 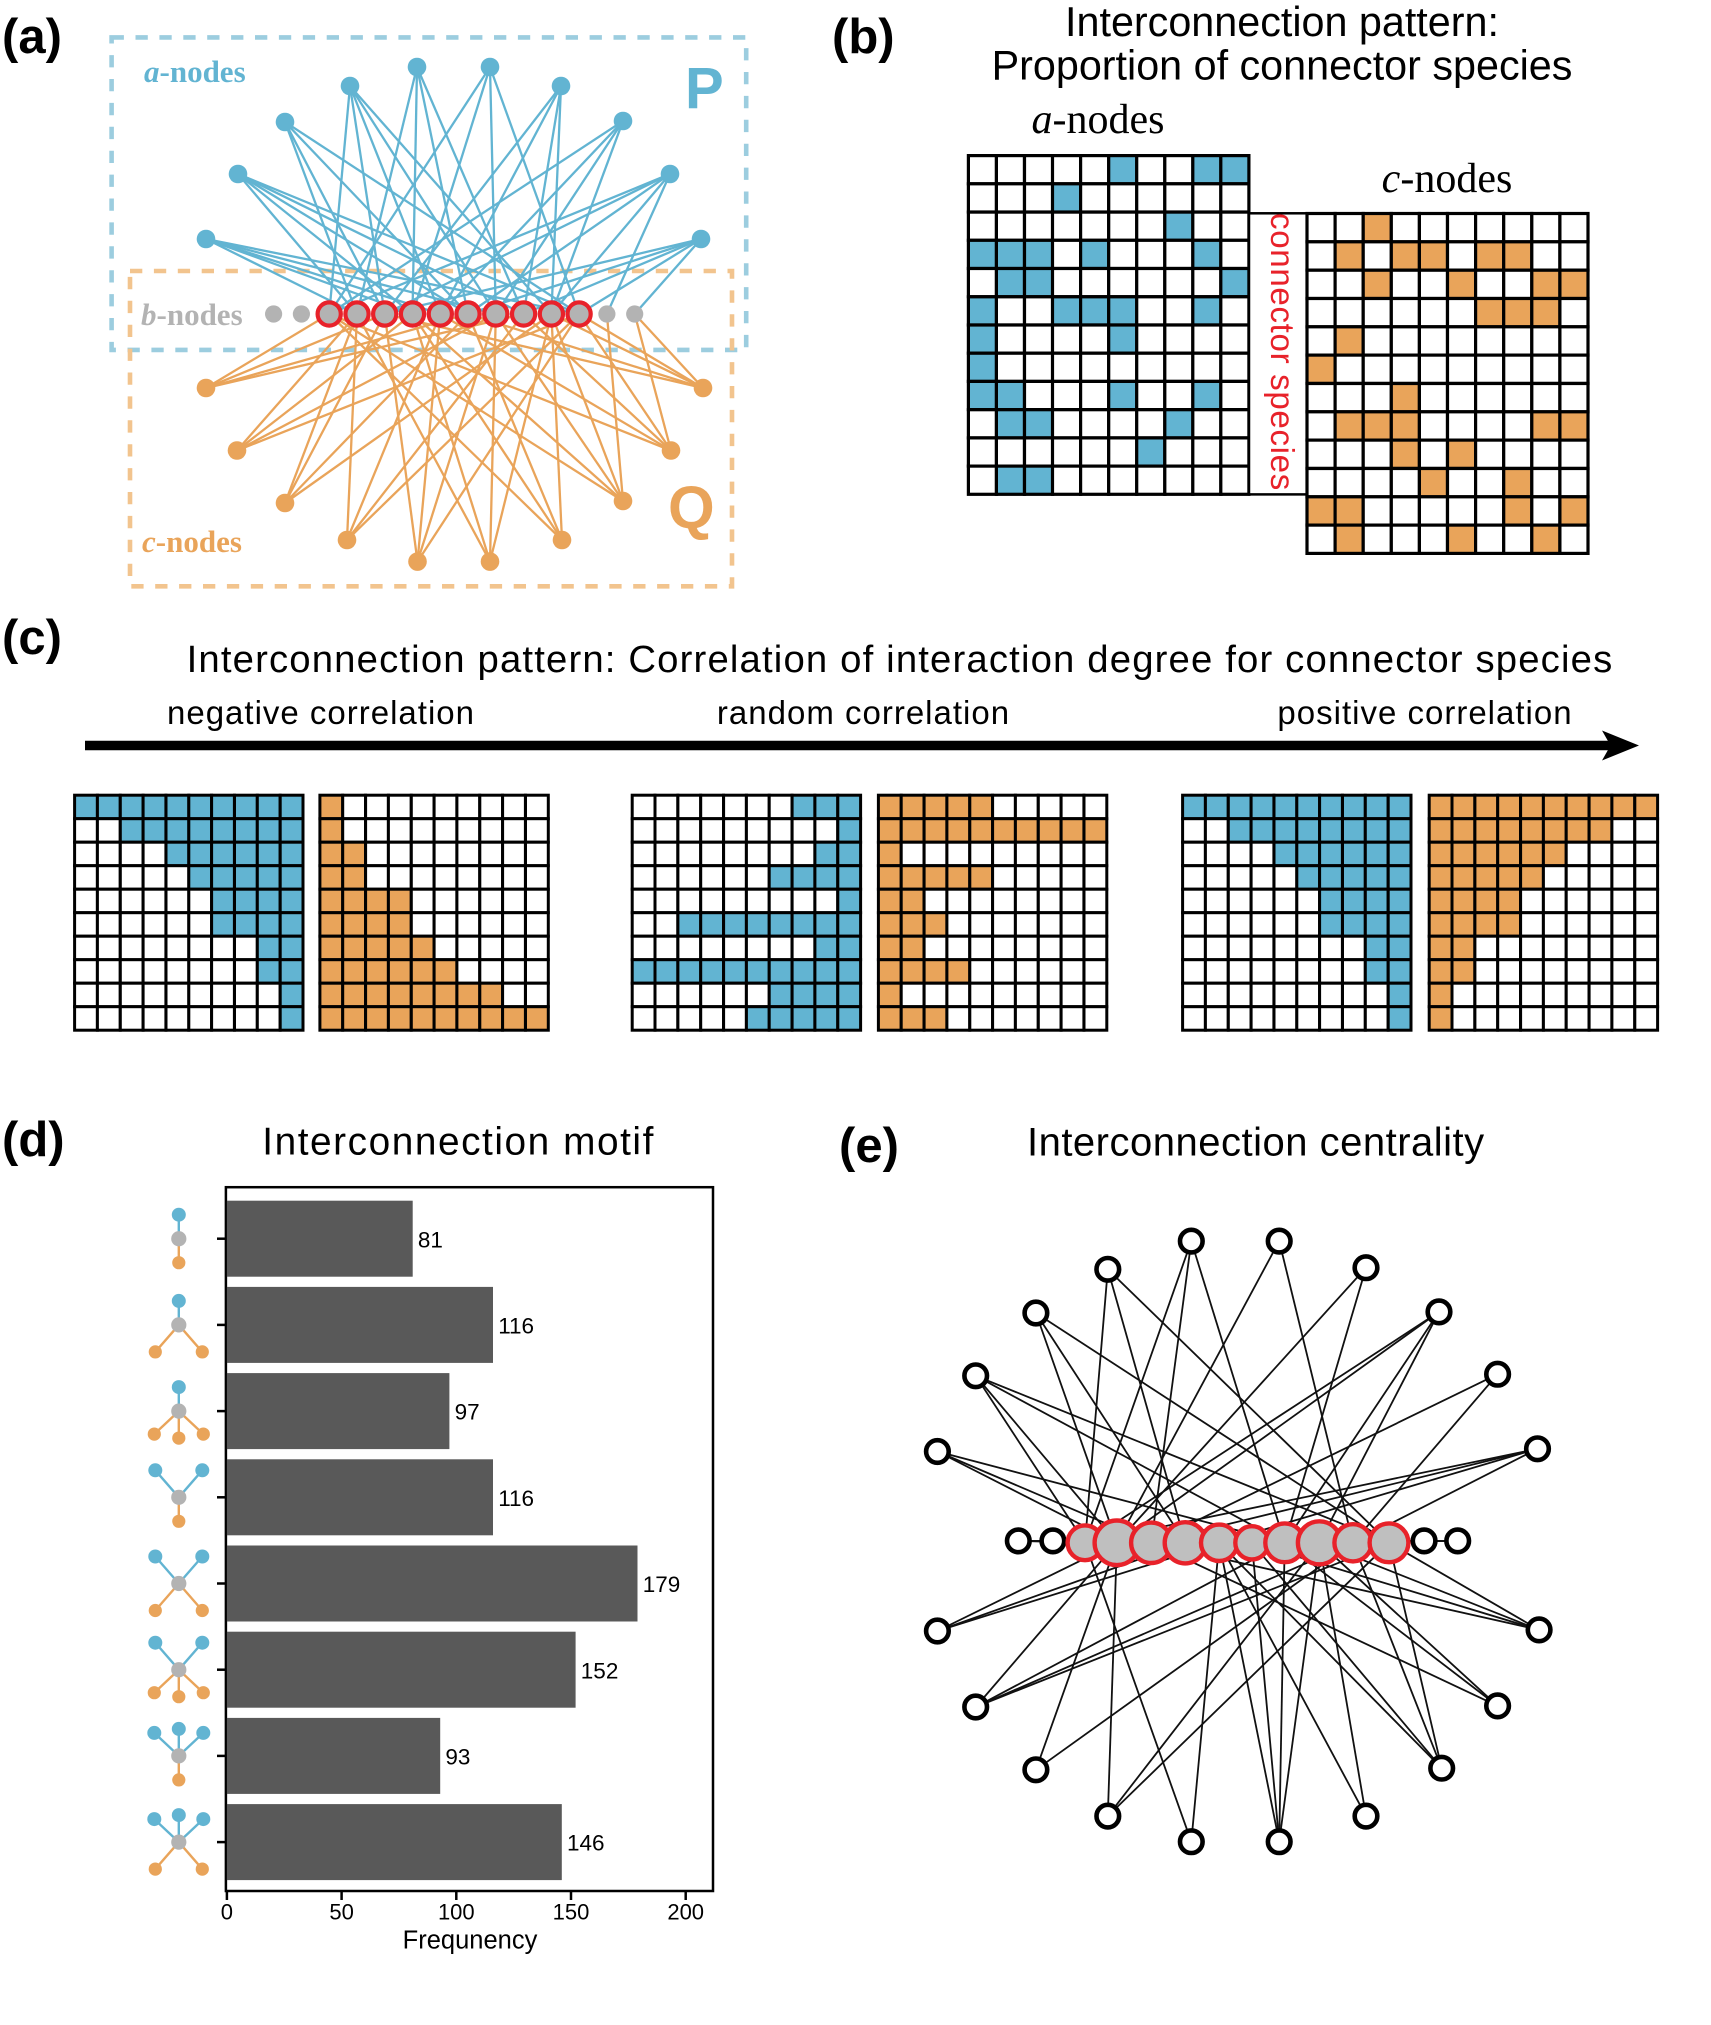 I want to click on svg-text: 146, so click(x=586, y=1843).